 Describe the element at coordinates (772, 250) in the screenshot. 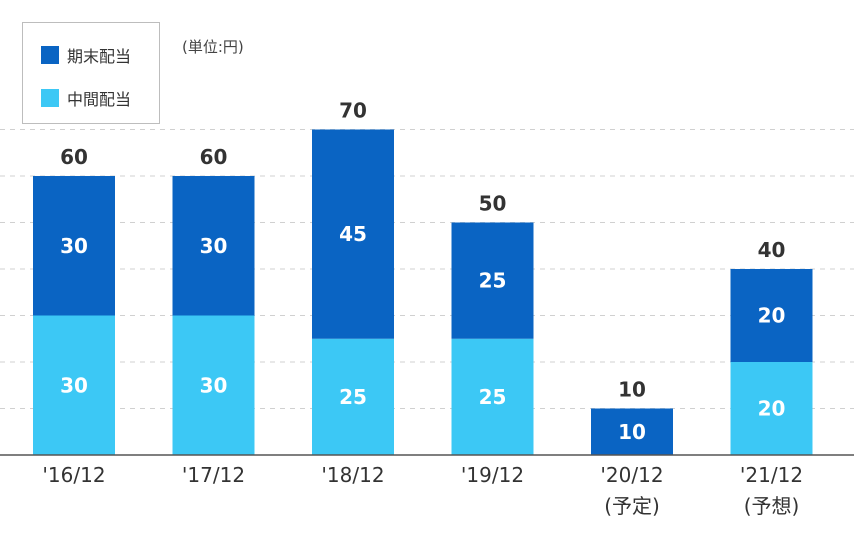

I see `total-value-label: 40` at that location.